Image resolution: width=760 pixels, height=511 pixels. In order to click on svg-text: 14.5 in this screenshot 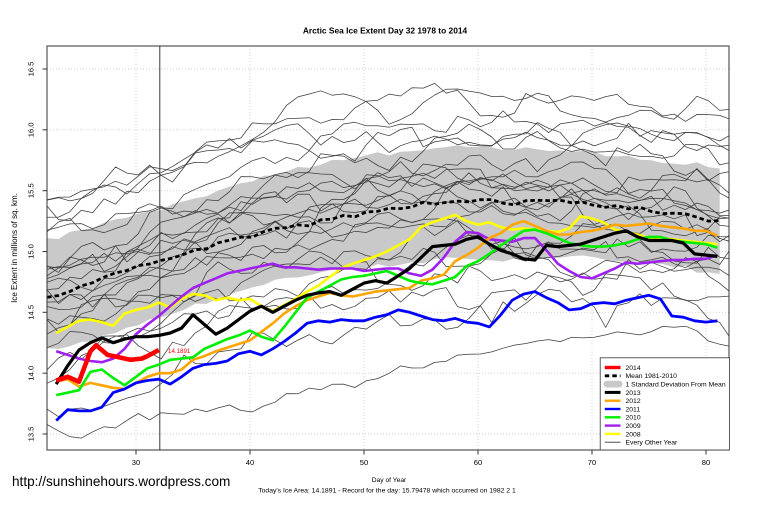, I will do `click(31, 312)`.